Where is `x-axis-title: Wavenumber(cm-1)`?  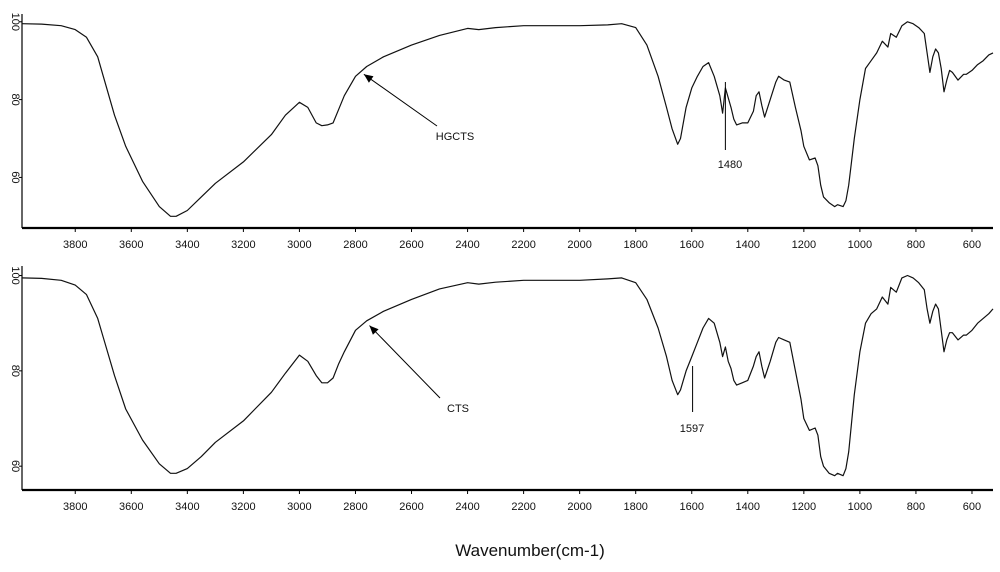 x-axis-title: Wavenumber(cm-1) is located at coordinates (530, 550).